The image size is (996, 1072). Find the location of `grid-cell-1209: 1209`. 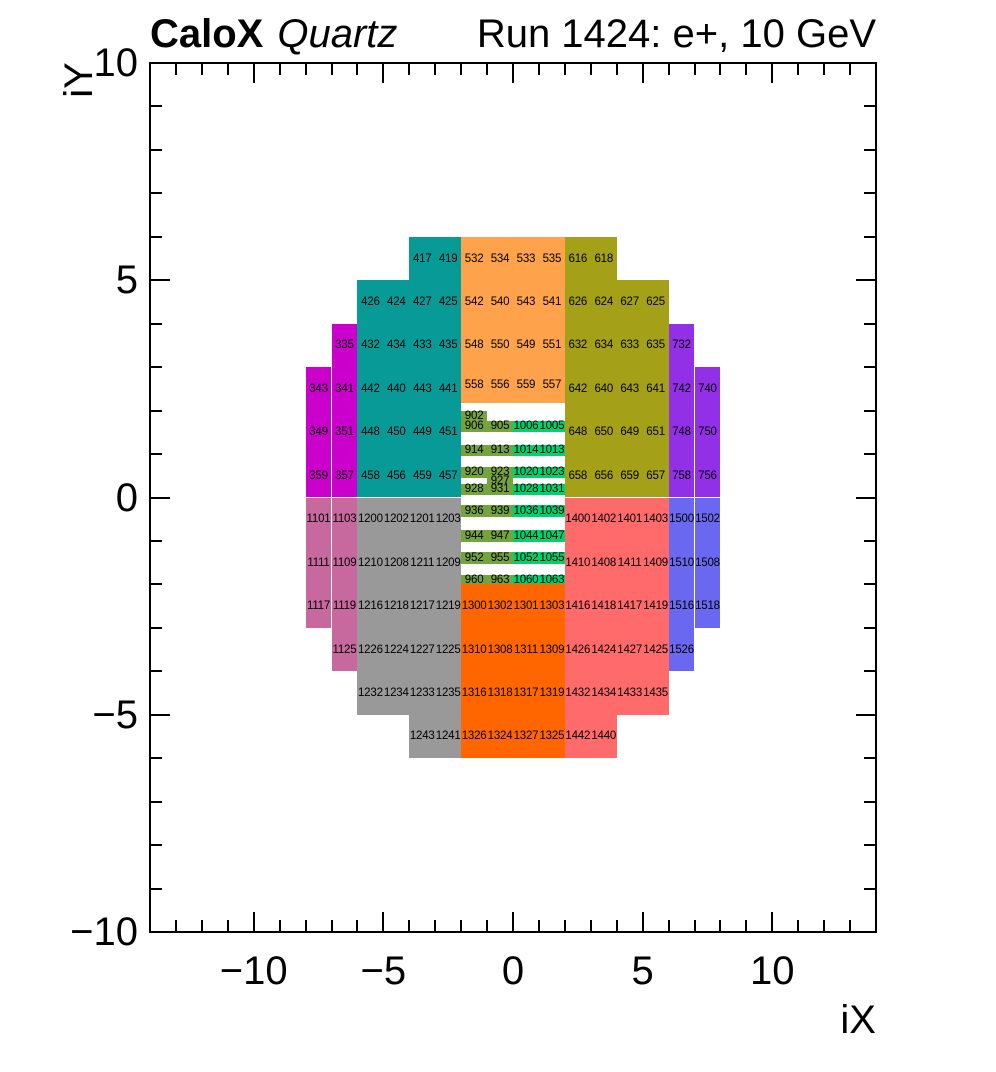

grid-cell-1209: 1209 is located at coordinates (448, 562).